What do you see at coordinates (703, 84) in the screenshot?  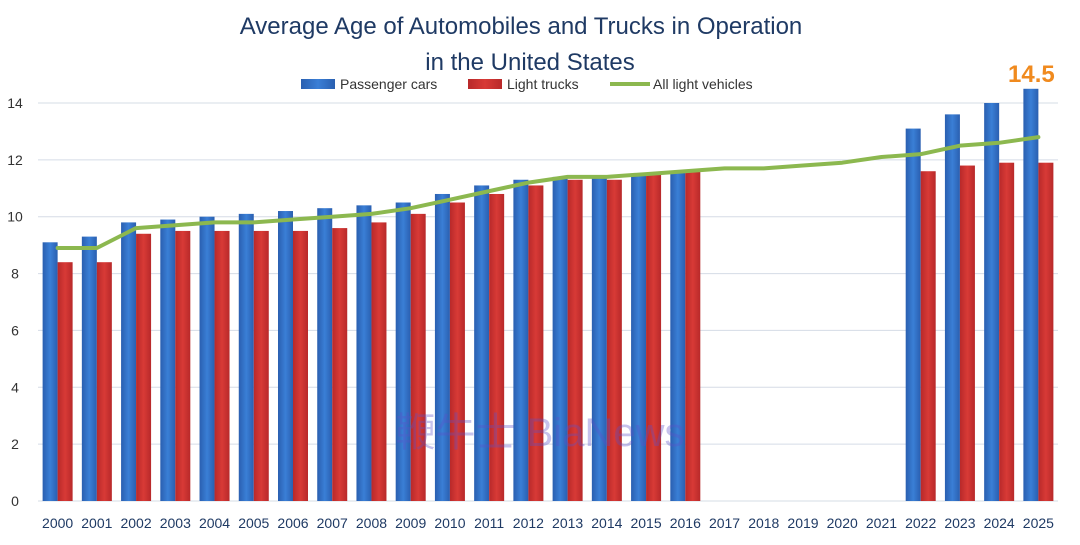 I see `legend-label: All light vehicles` at bounding box center [703, 84].